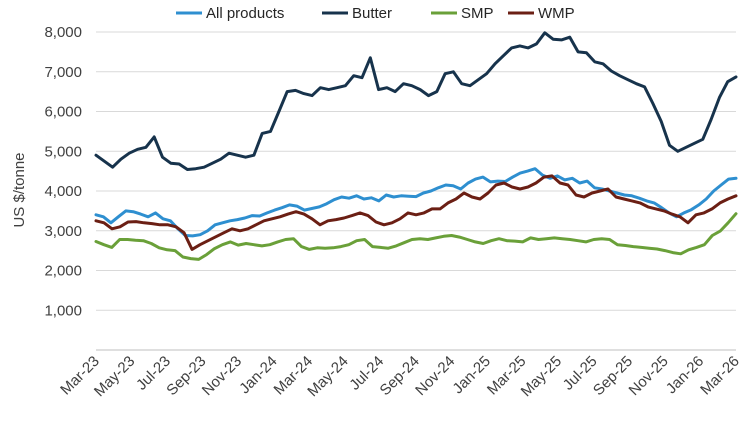 The image size is (750, 421). What do you see at coordinates (372, 13) in the screenshot?
I see `legend-label-butter: Butter` at bounding box center [372, 13].